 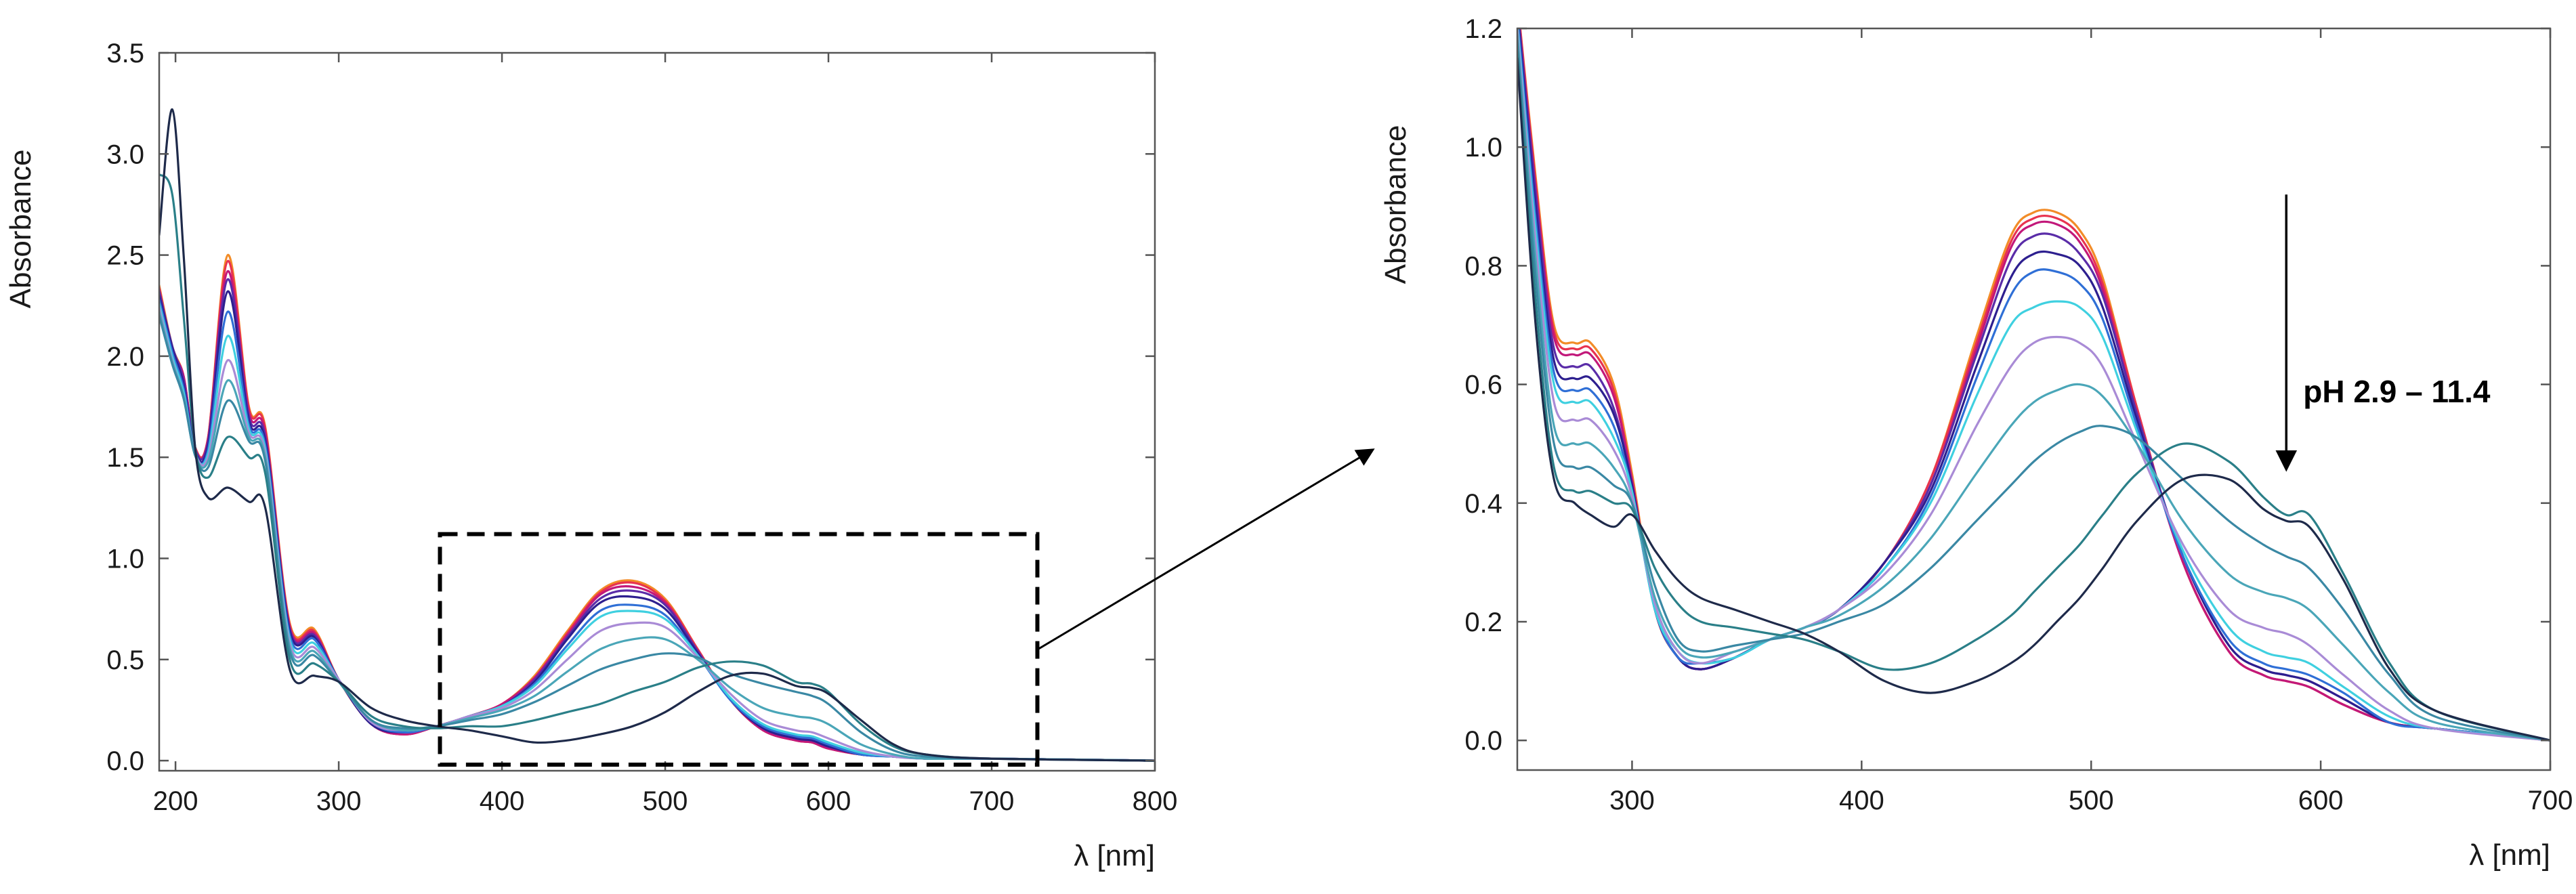 What do you see at coordinates (175, 801) in the screenshot?
I see `x-tick-label: 200` at bounding box center [175, 801].